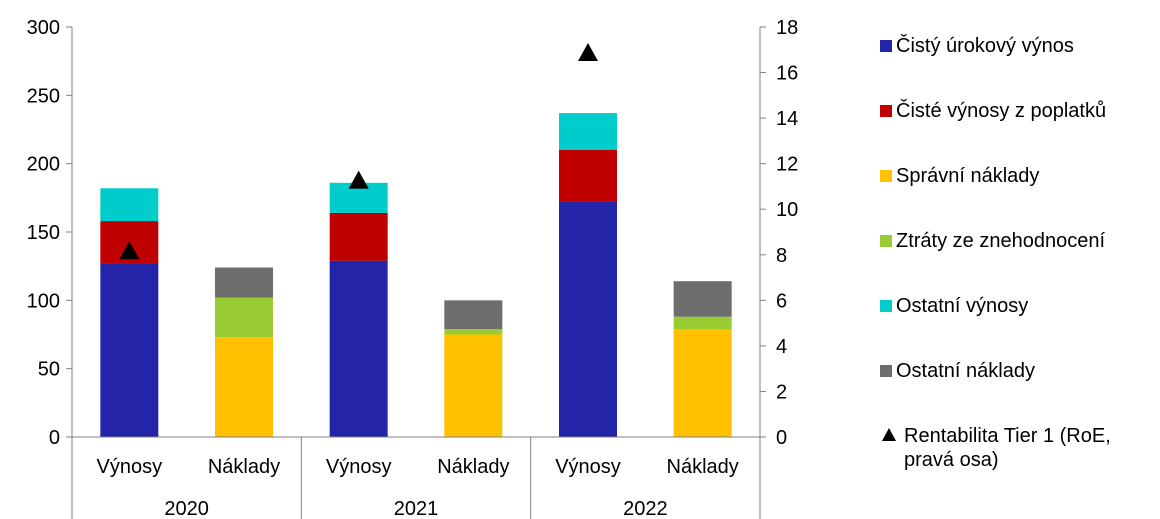 This screenshot has height=519, width=1160. I want to click on y2-tick-label-9: 18, so click(787, 28).